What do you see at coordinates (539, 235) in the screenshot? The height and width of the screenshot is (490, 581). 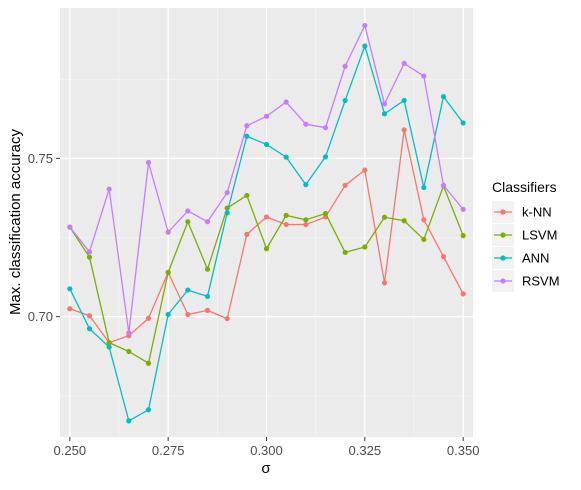 I see `legend-label: LSVM` at bounding box center [539, 235].